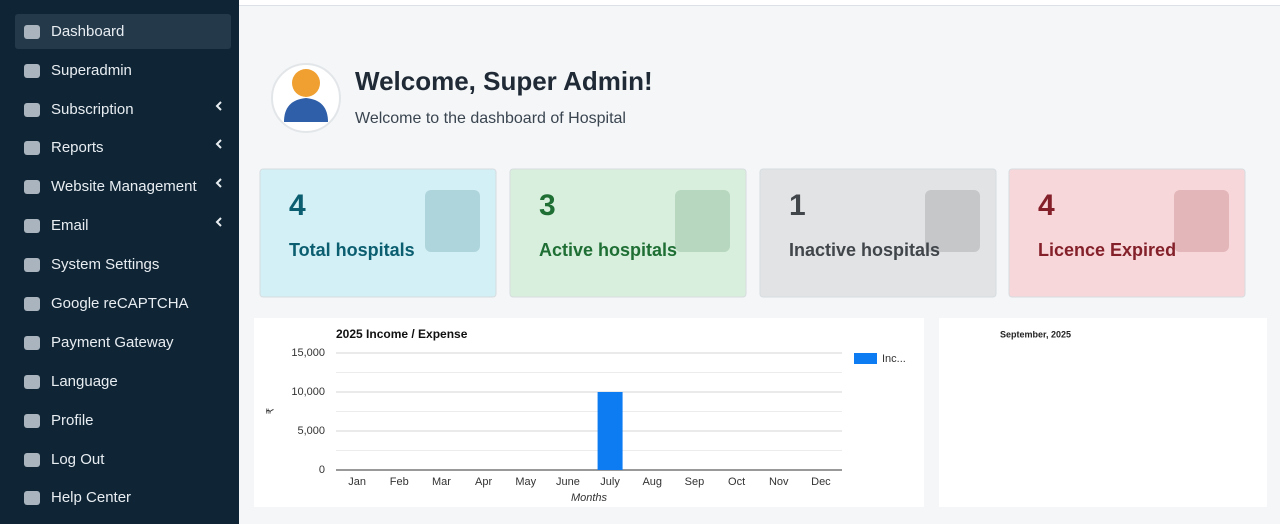 This screenshot has height=529, width=1280. I want to click on nav-label: Email, so click(70, 225).